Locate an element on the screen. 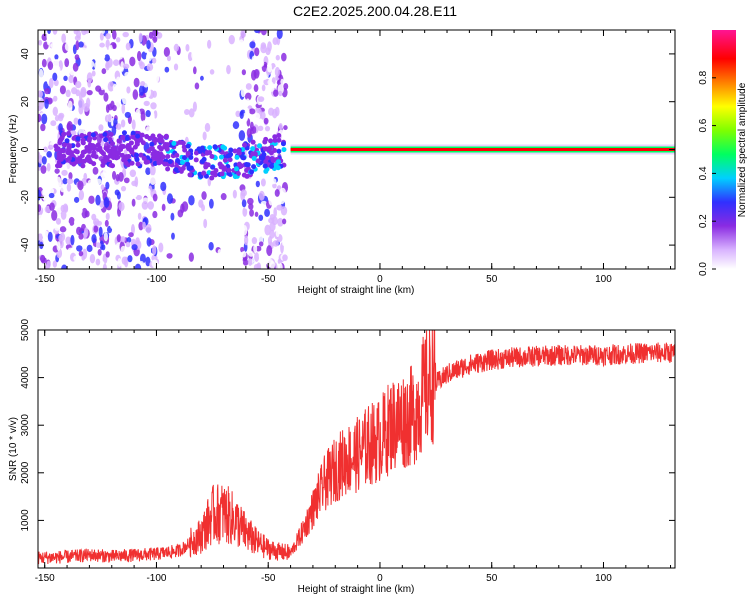 The image size is (750, 600). colorbar-tick-label: 0.4 is located at coordinates (703, 173).